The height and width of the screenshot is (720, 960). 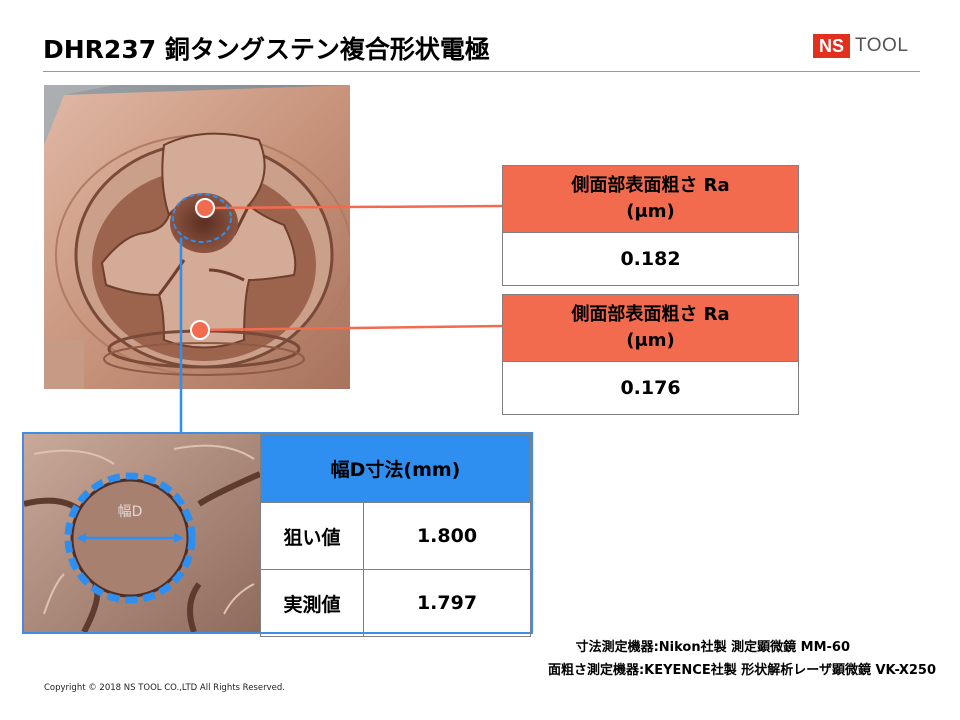 What do you see at coordinates (650, 259) in the screenshot?
I see `roughness-value: 0.182` at bounding box center [650, 259].